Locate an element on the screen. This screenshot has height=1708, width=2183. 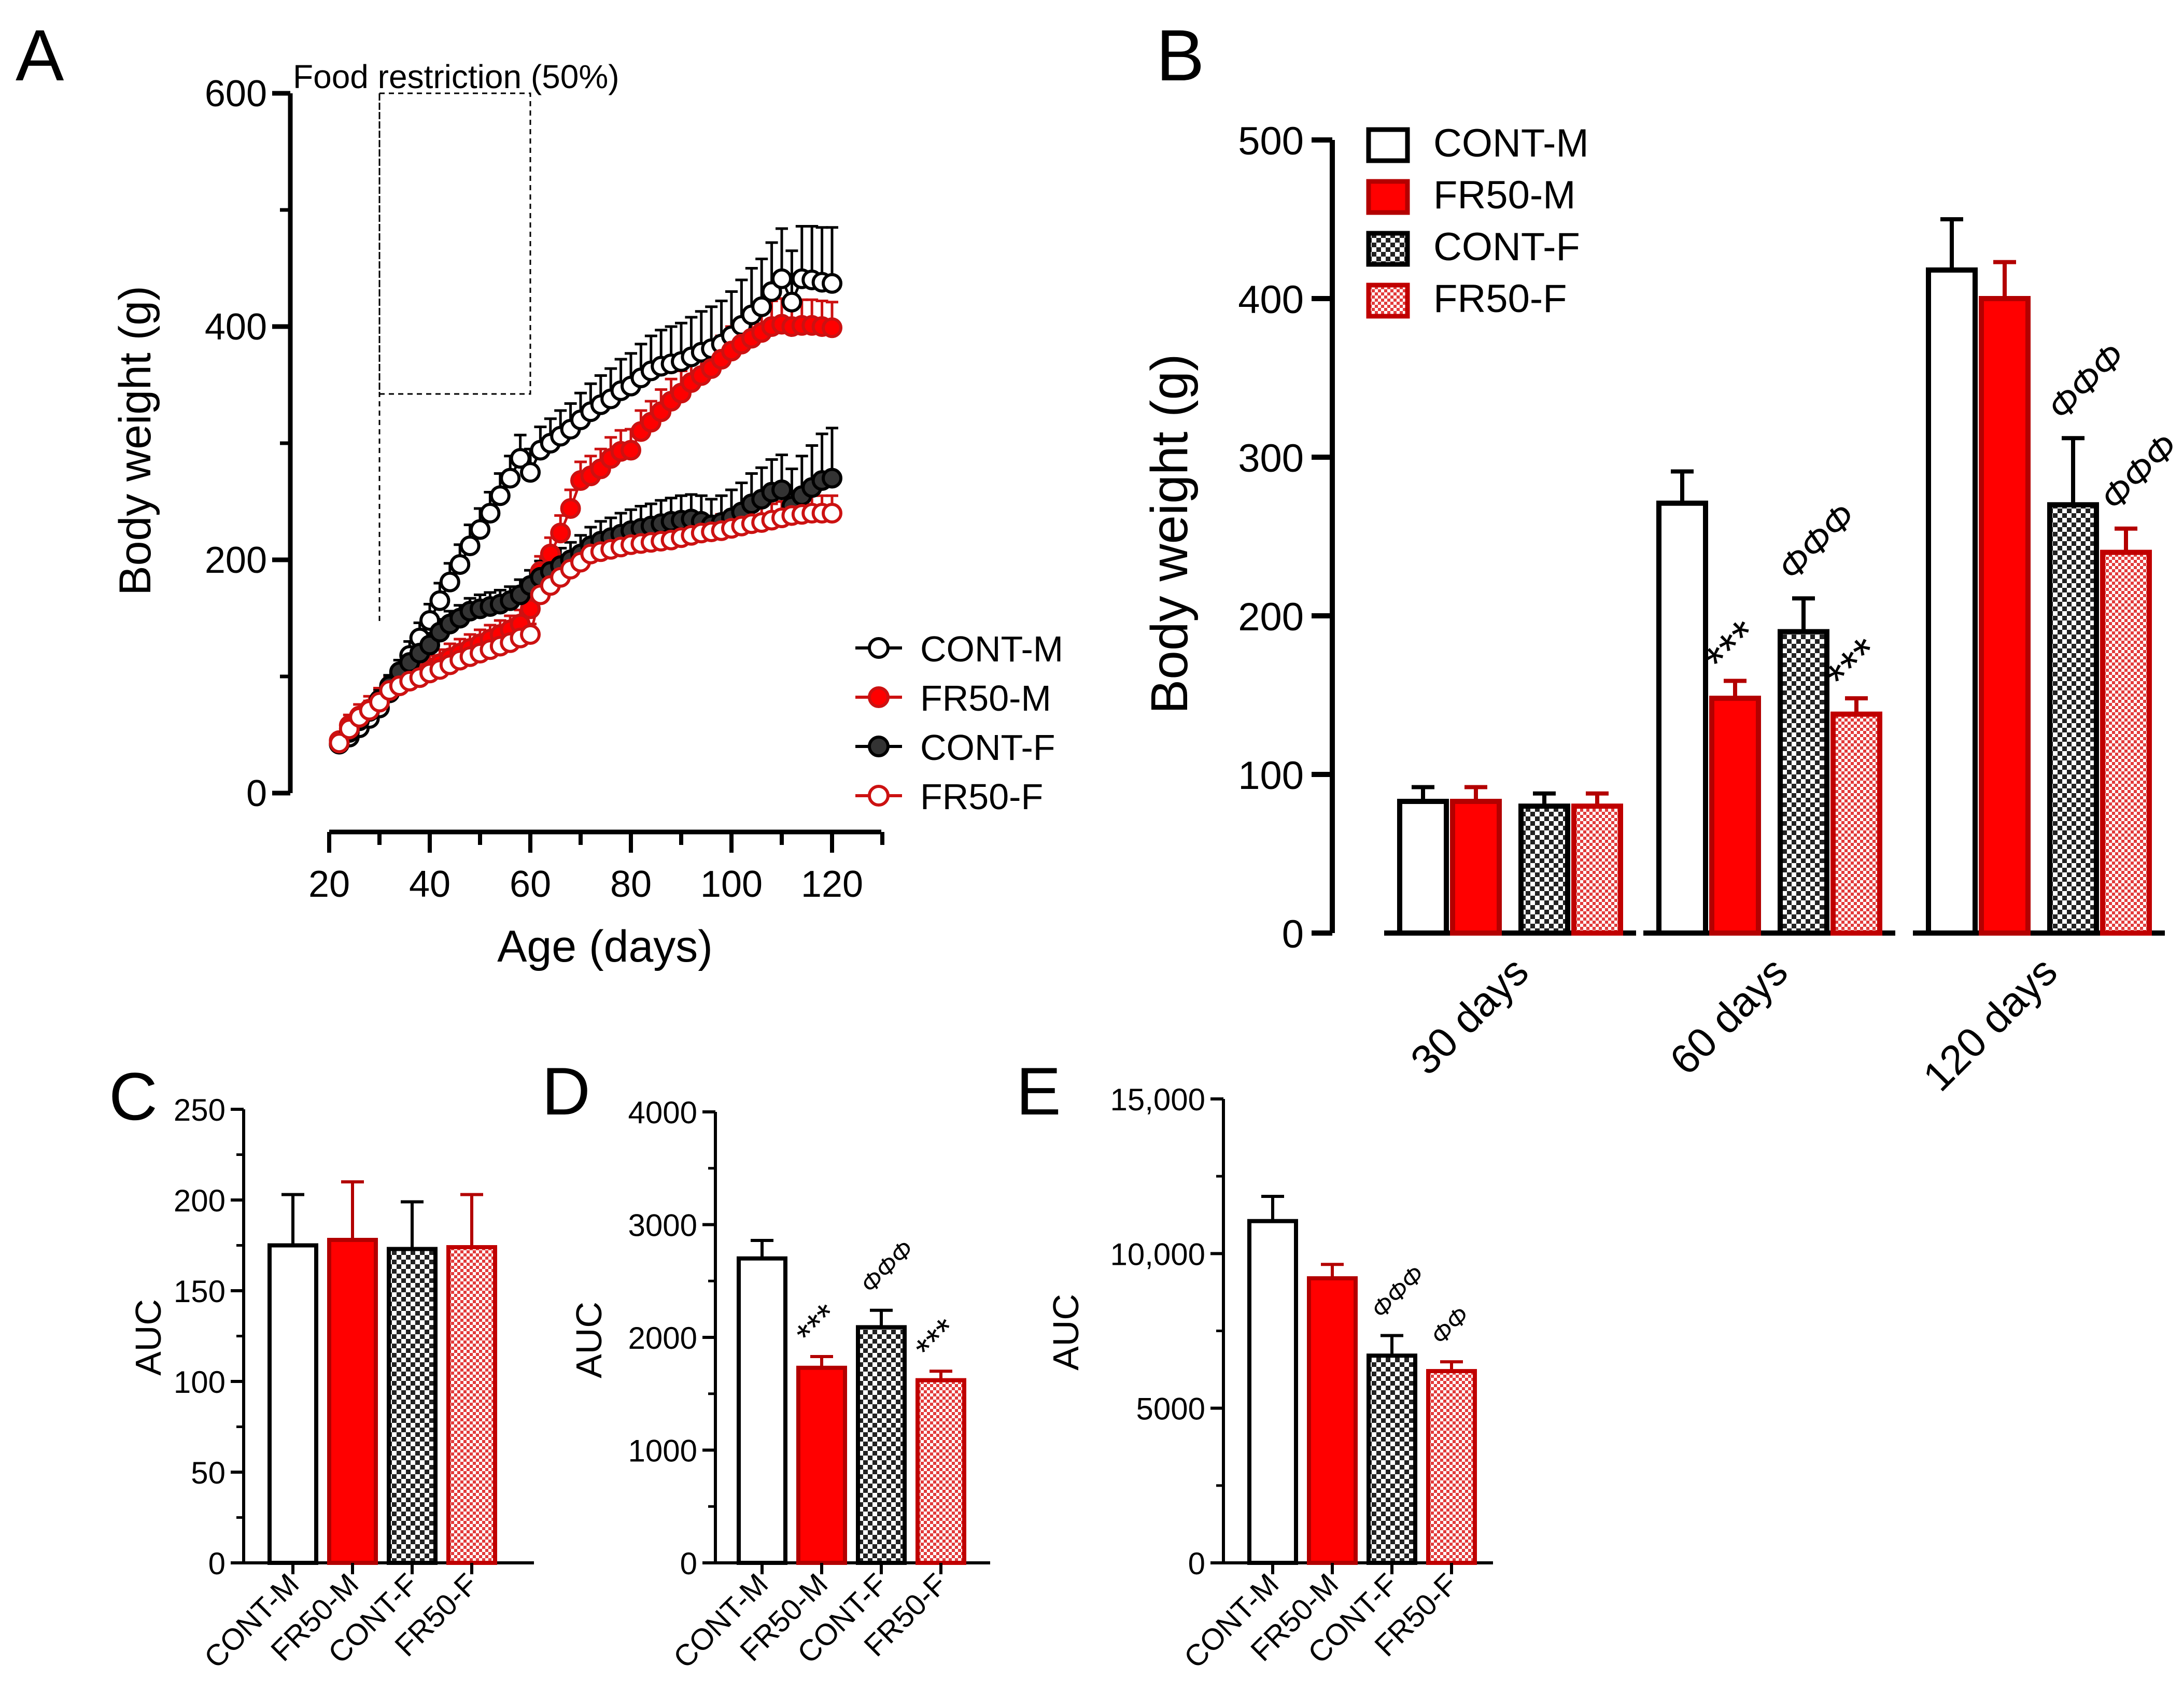
y-tick-label: 5000 is located at coordinates (1170, 1410).